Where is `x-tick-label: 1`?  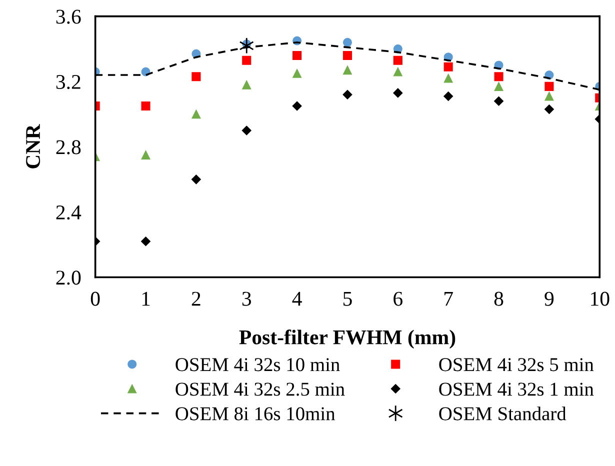 x-tick-label: 1 is located at coordinates (146, 299).